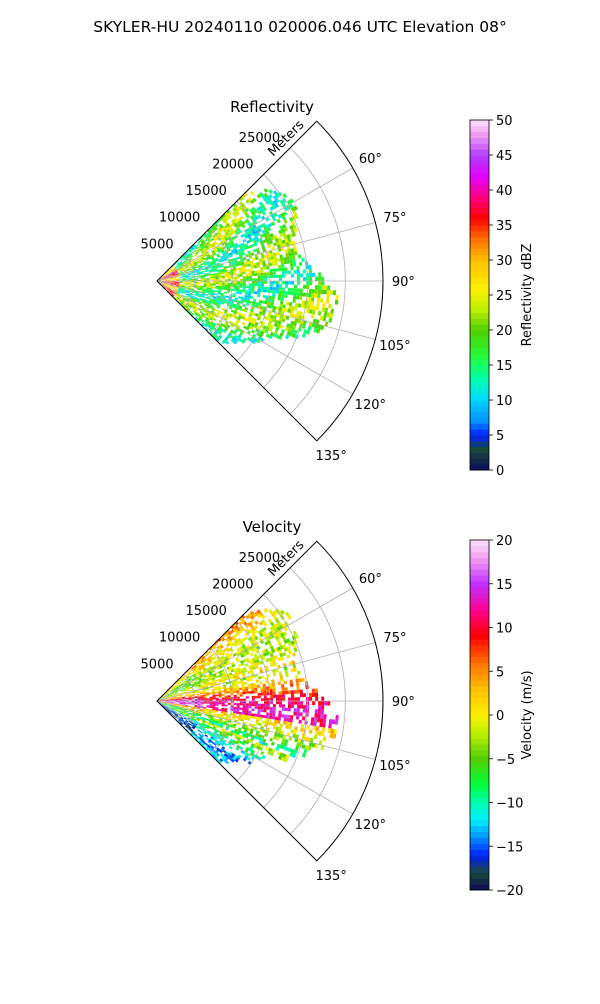 Image resolution: width=600 pixels, height=1004 pixels. What do you see at coordinates (500, 471) in the screenshot?
I see `colorbar-tick-label: 0` at bounding box center [500, 471].